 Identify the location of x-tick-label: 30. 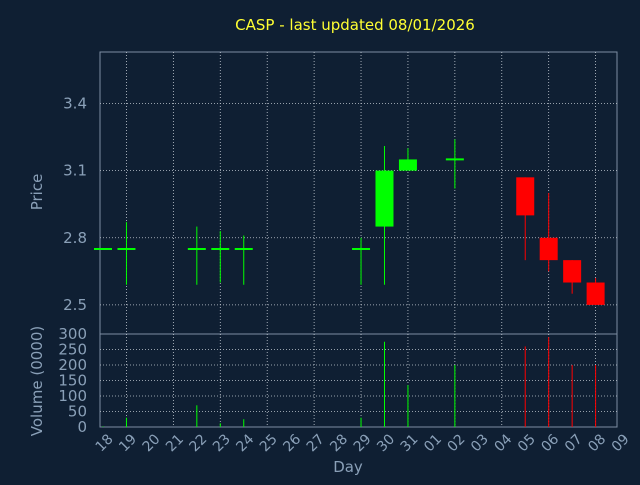
(386, 443).